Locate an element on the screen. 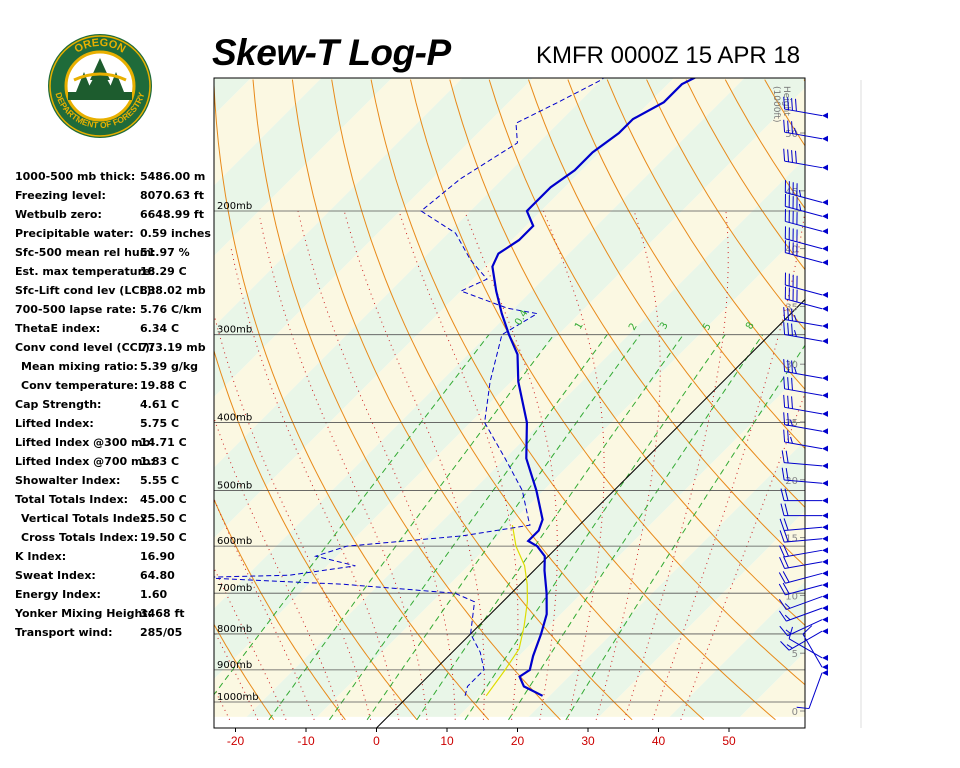 This screenshot has width=960, height=768. x-tick-label: 30 is located at coordinates (588, 741).